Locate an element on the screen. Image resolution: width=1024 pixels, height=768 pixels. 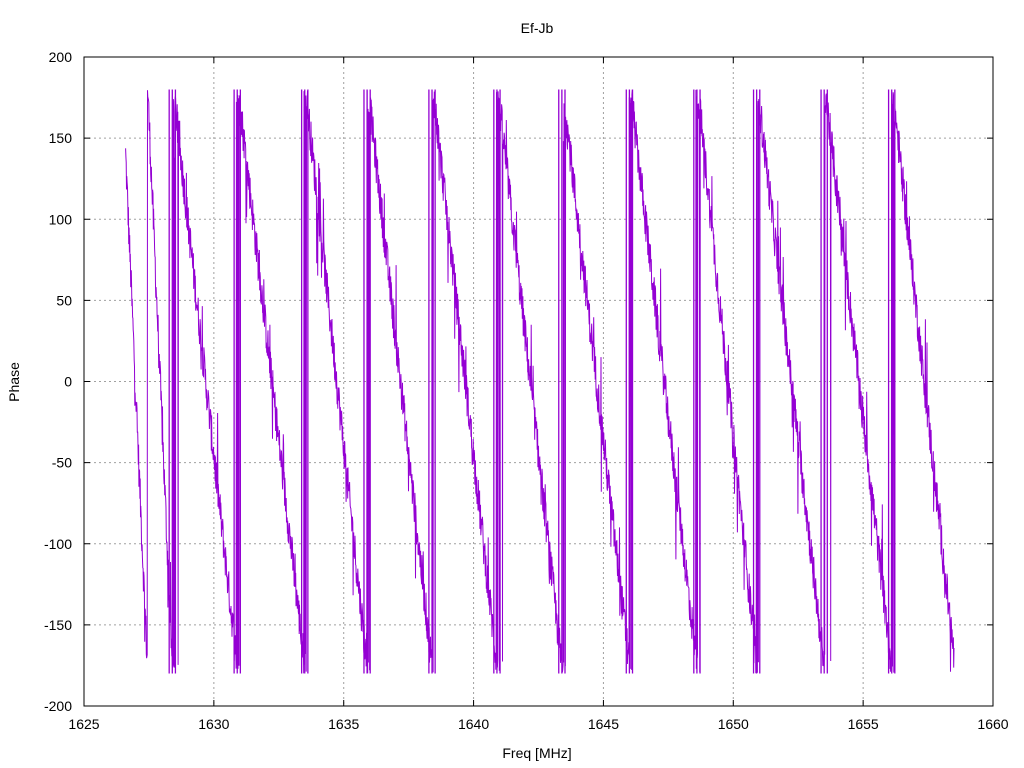
x-axis-label: Freq [MHz] is located at coordinates (536, 753).